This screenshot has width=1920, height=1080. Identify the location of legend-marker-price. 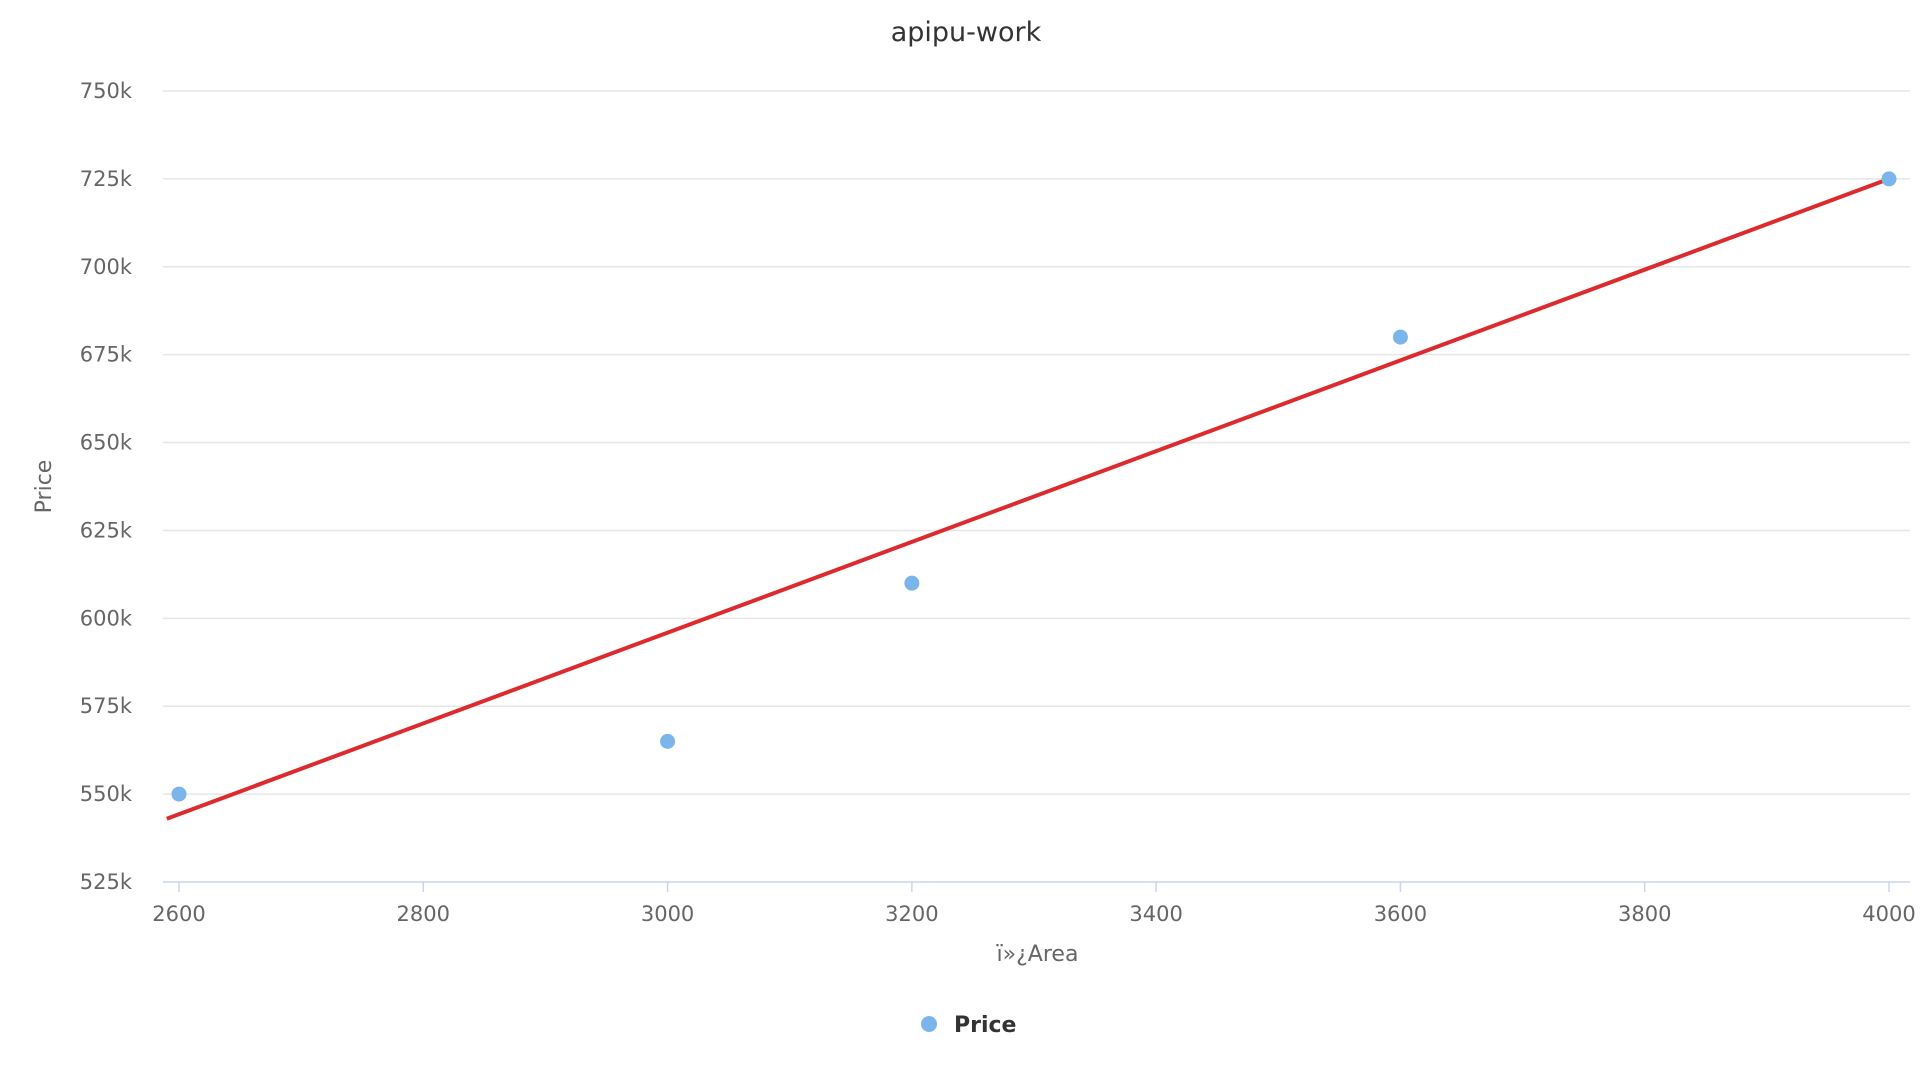
(929, 1024).